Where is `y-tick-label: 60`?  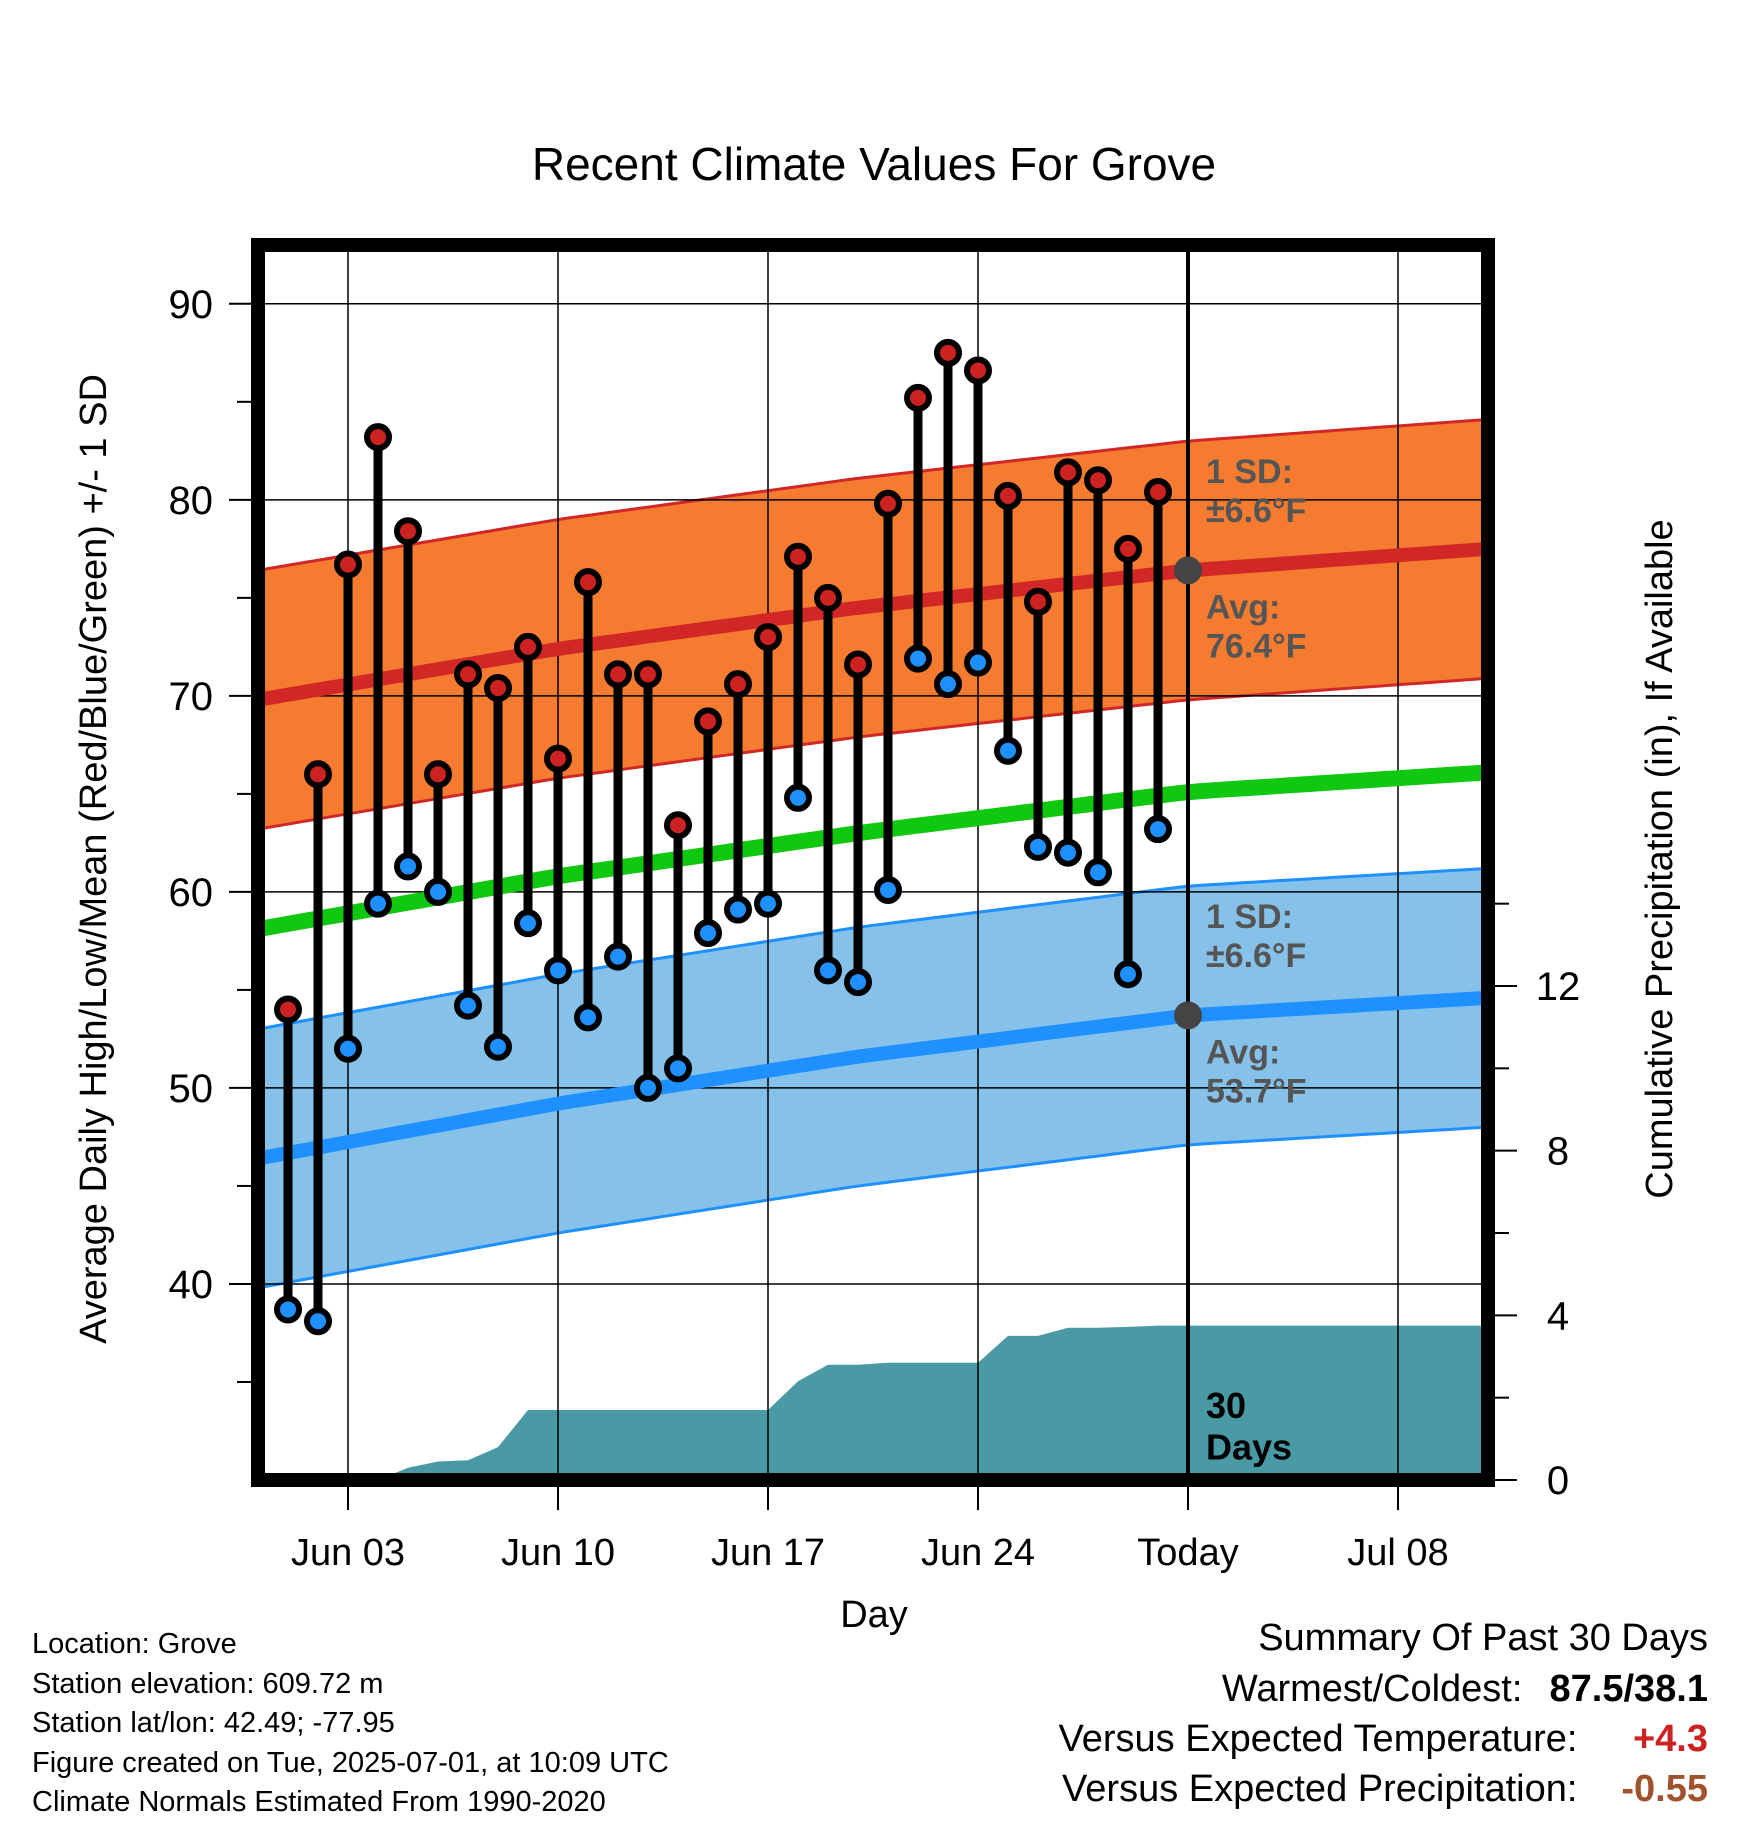
y-tick-label: 60 is located at coordinates (191, 893).